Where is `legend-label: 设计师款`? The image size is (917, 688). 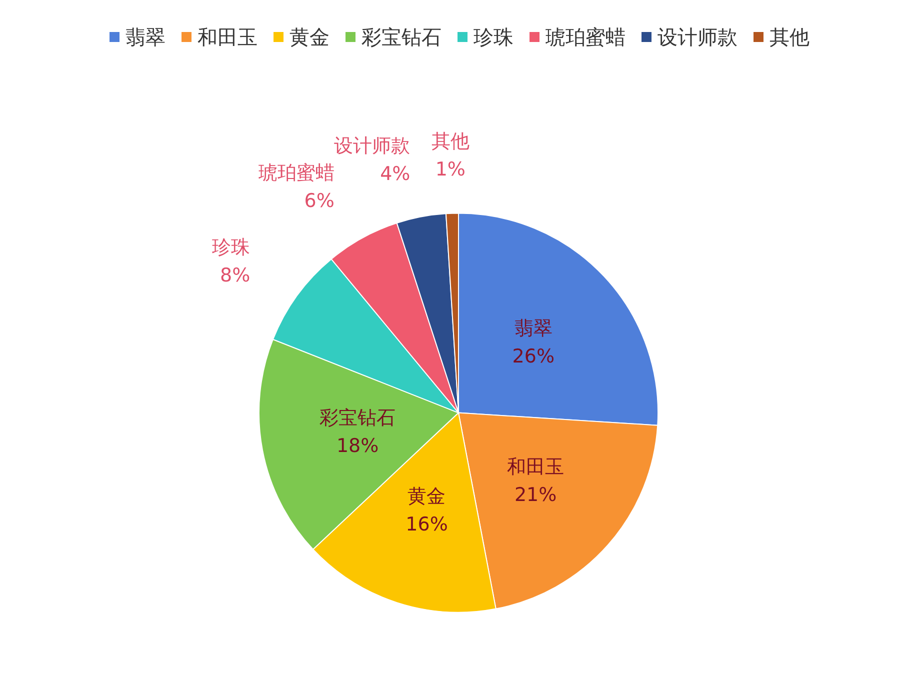
legend-label: 设计师款 is located at coordinates (698, 37).